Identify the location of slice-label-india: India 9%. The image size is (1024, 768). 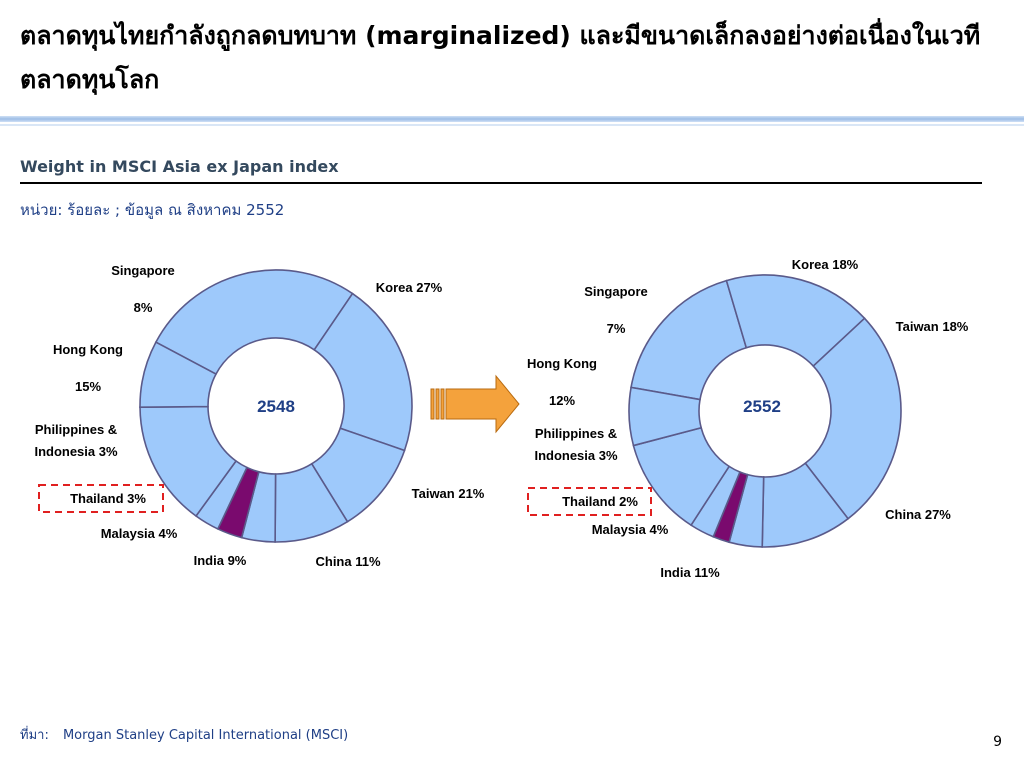
(220, 560).